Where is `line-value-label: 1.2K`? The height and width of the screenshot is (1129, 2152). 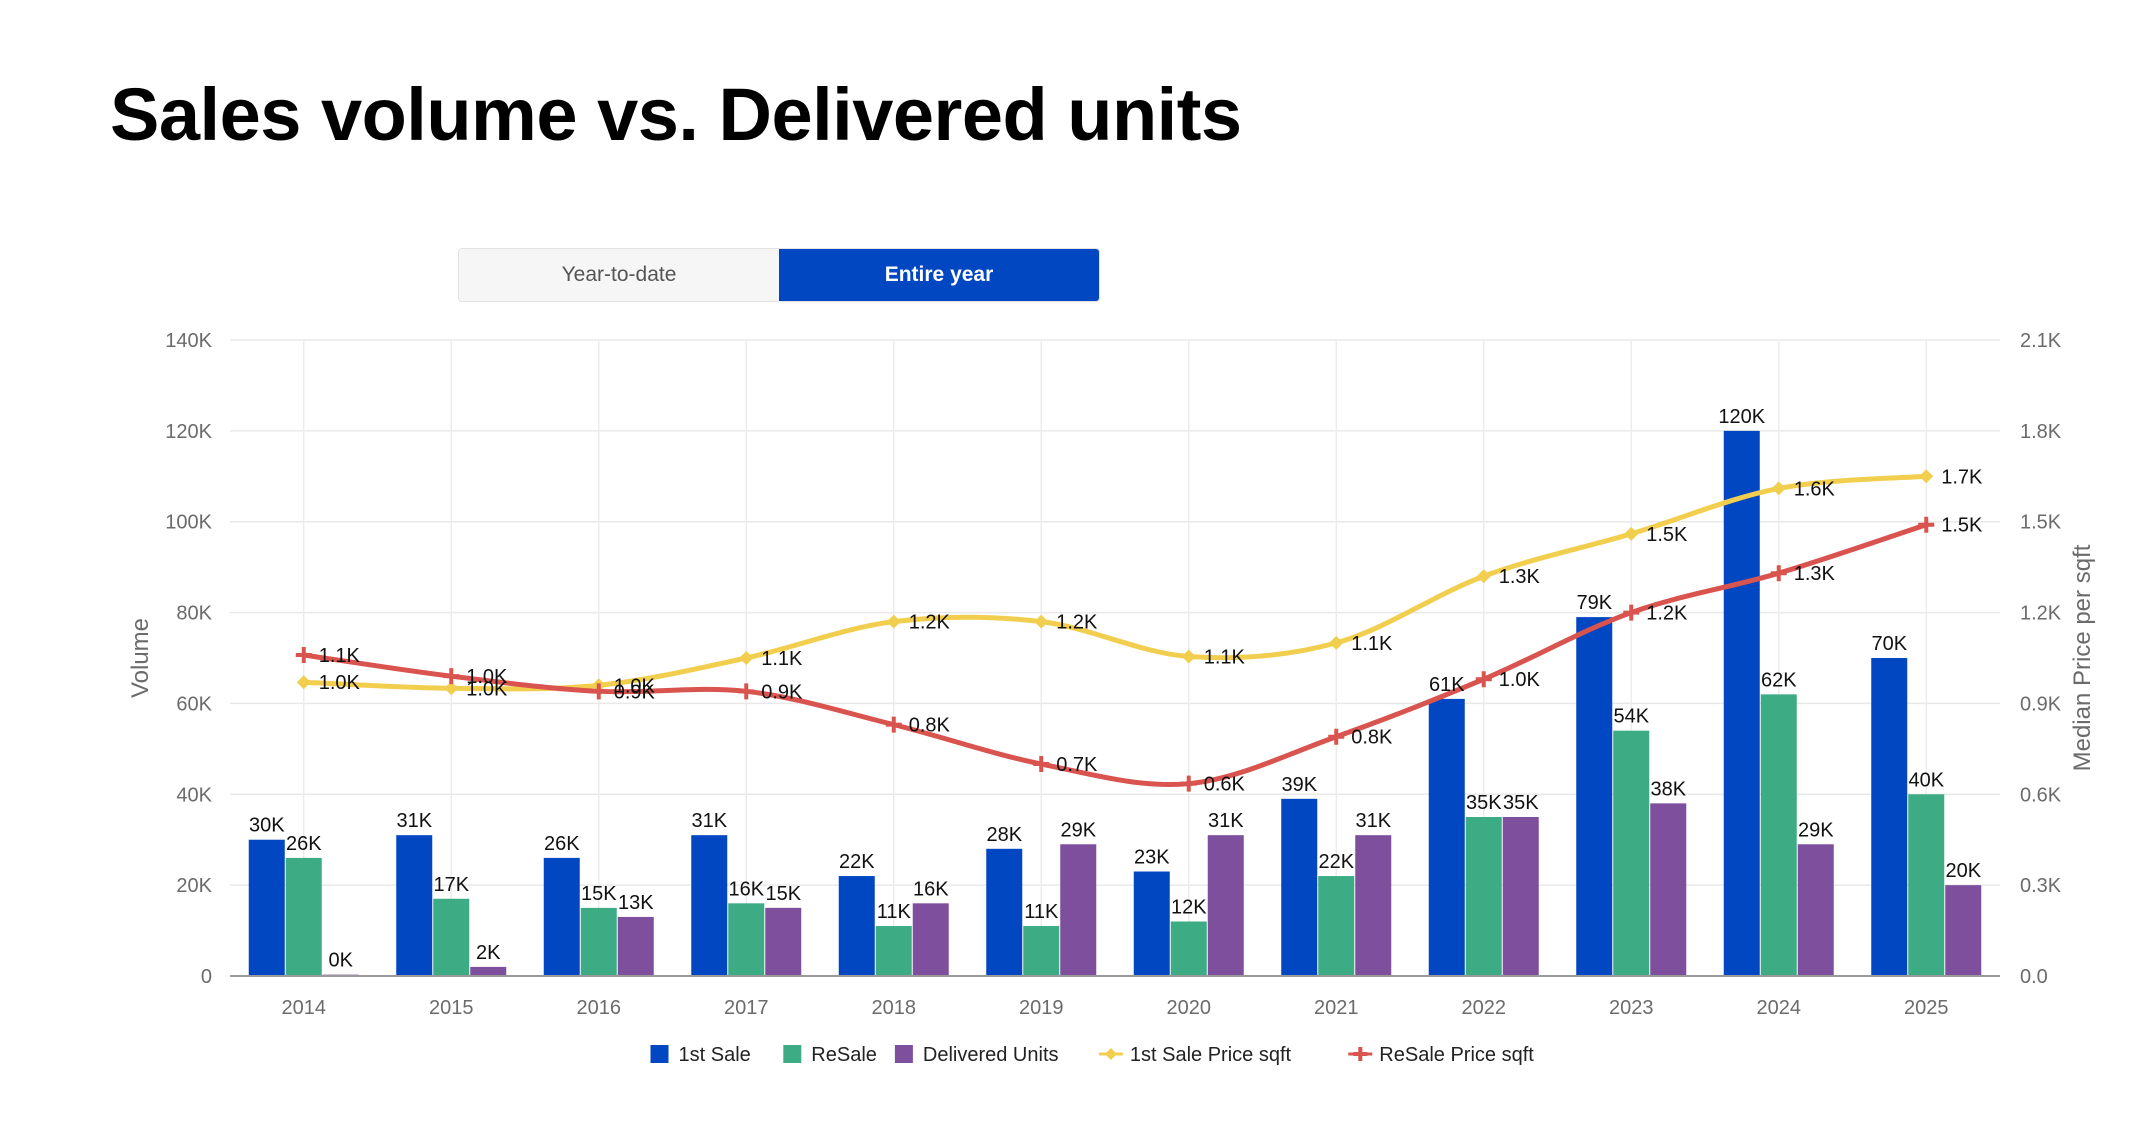
line-value-label: 1.2K is located at coordinates (1667, 614).